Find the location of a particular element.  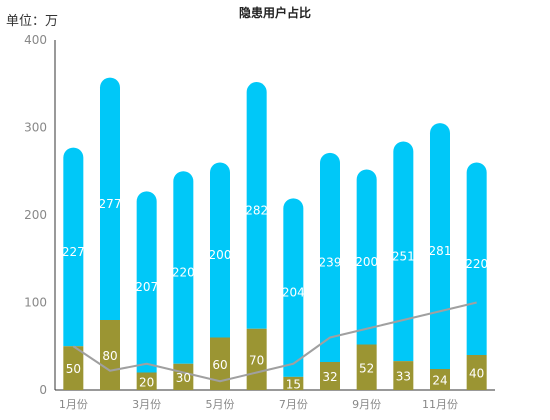

data-label-bottom: 40 is located at coordinates (476, 374).